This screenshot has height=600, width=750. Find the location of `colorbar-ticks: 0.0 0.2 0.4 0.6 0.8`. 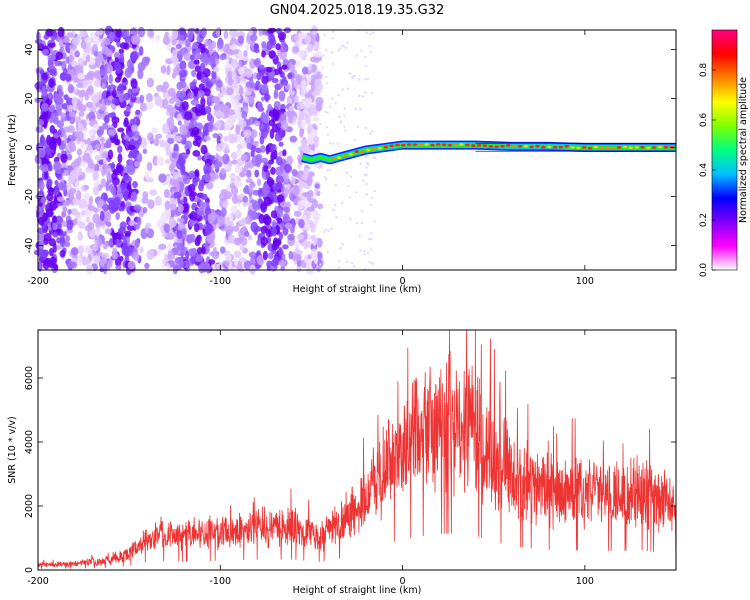

colorbar-ticks: 0.0 0.2 0.4 0.6 0.8 is located at coordinates (707, 170).